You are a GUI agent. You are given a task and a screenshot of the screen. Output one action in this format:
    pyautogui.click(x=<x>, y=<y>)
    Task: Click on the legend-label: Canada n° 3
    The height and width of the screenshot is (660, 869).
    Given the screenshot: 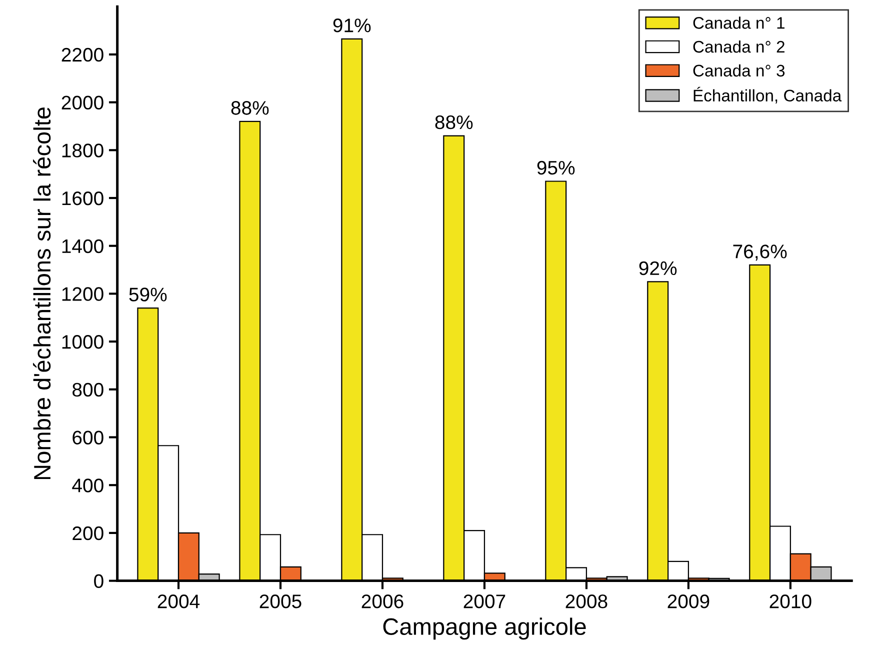 What is the action you would take?
    pyautogui.click(x=739, y=70)
    